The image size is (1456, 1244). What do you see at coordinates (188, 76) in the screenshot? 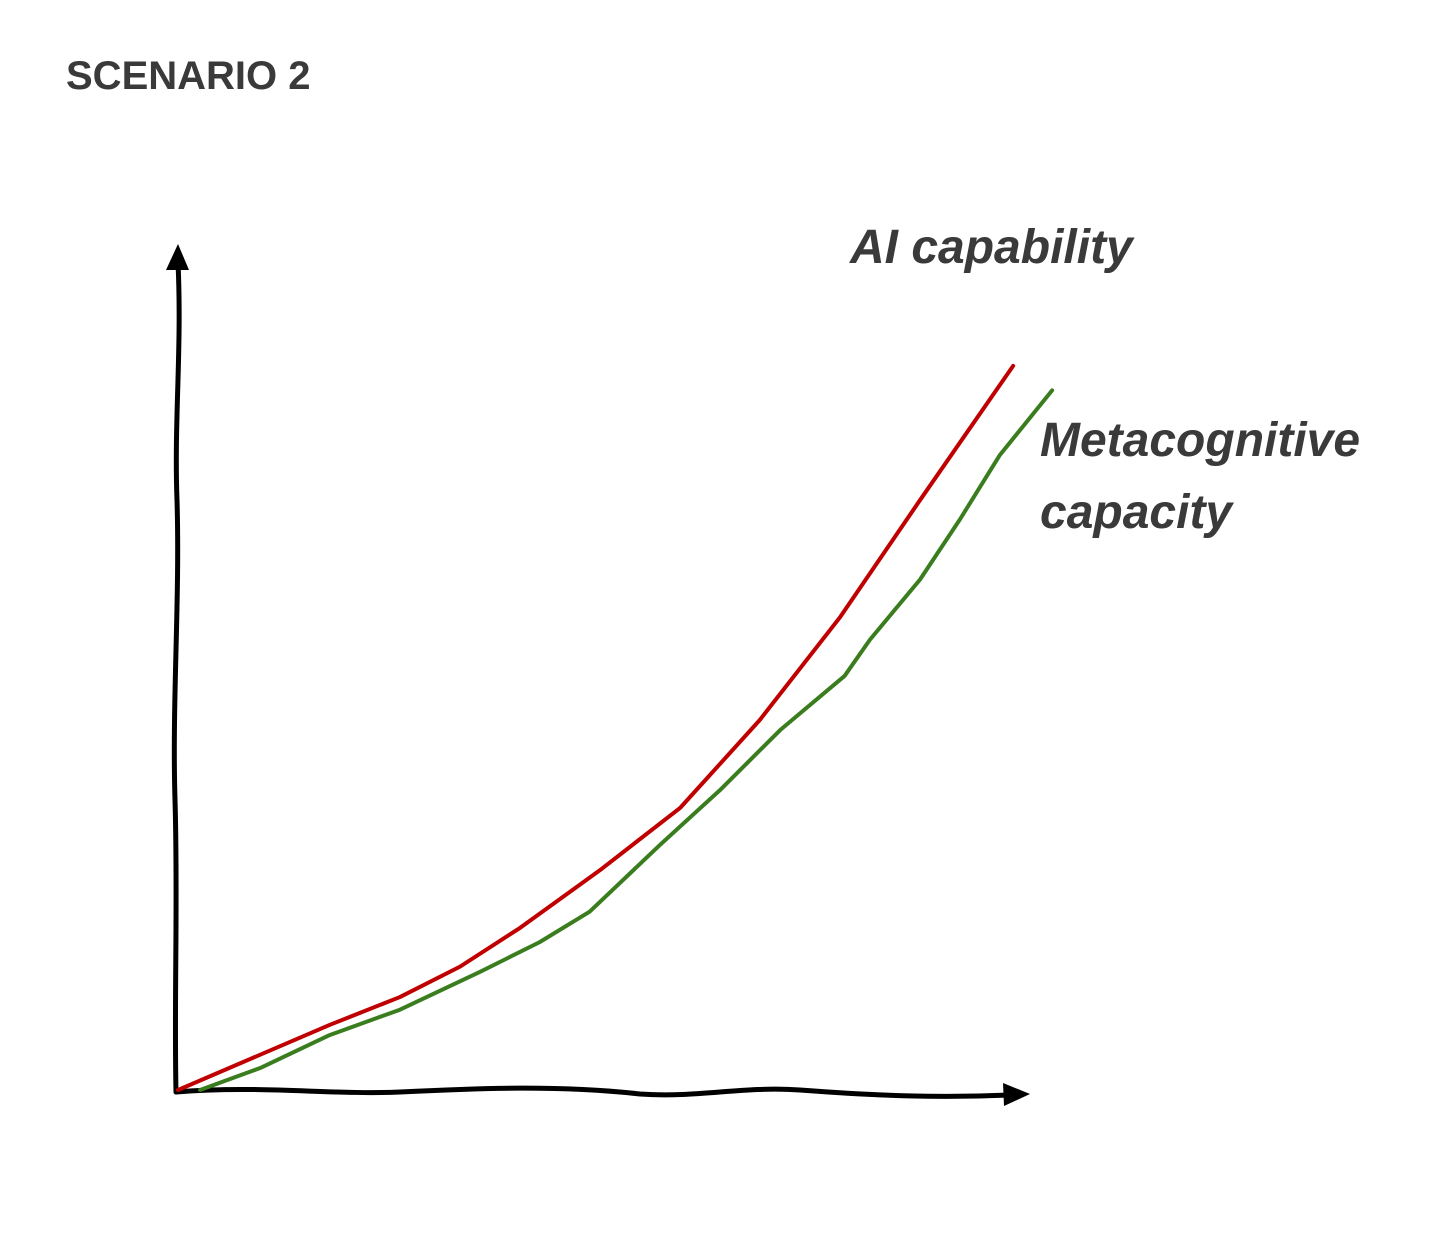
I see `chart-title: SCENARIO 2` at bounding box center [188, 76].